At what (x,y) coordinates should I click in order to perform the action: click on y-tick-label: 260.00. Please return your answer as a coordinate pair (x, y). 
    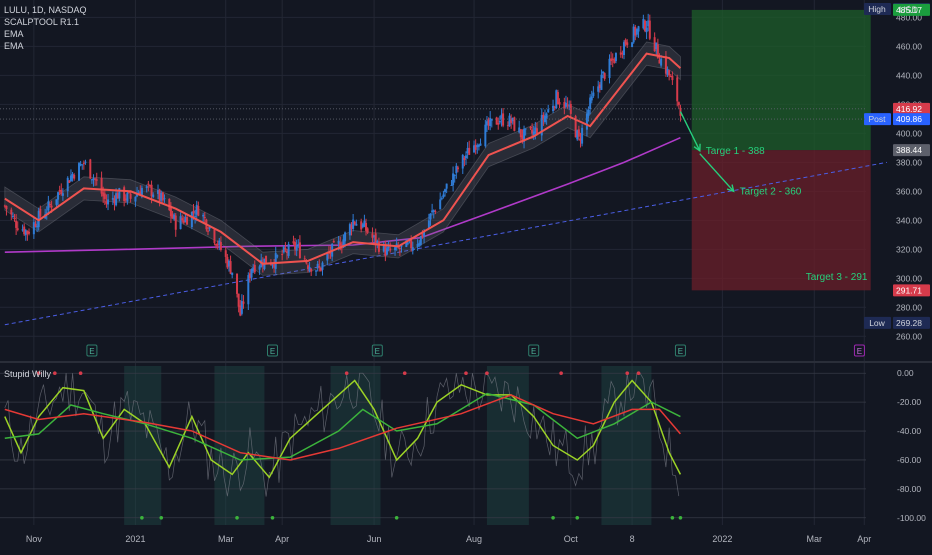
    Looking at the image, I should click on (909, 336).